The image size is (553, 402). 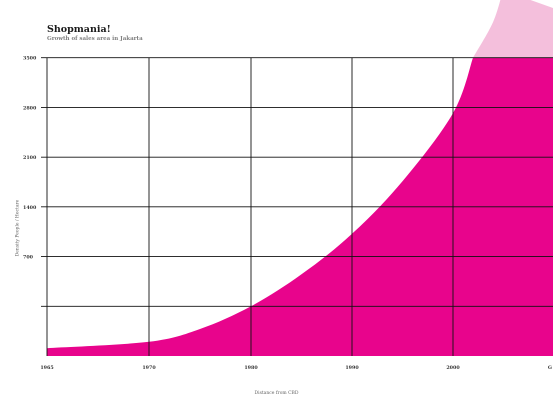 What do you see at coordinates (79, 29) in the screenshot?
I see `chart-title: Shopmania!` at bounding box center [79, 29].